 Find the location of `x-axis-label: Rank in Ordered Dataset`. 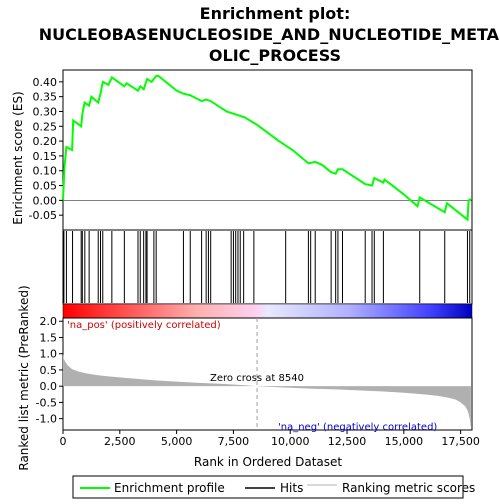

x-axis-label: Rank in Ordered Dataset is located at coordinates (268, 462).